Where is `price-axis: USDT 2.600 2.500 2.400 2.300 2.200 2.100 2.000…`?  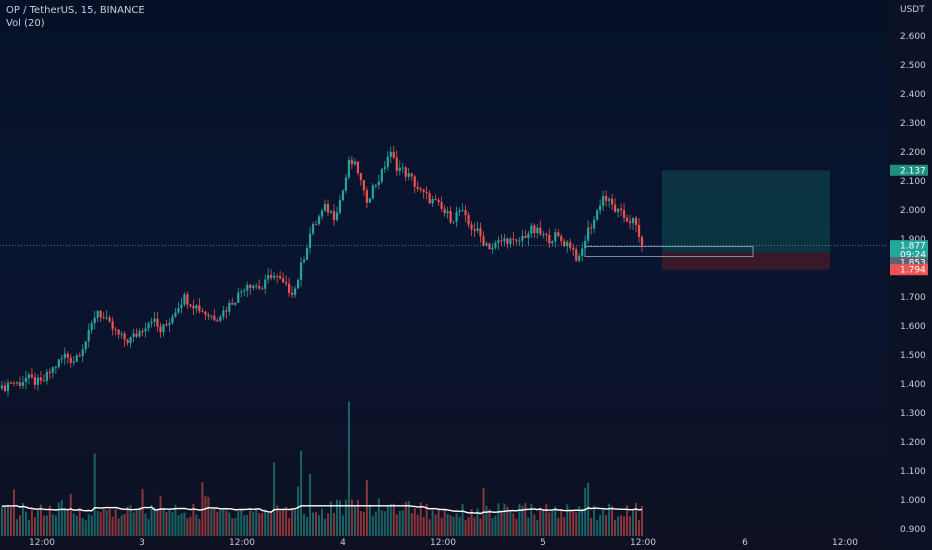 price-axis: USDT 2.600 2.500 2.400 2.300 2.200 2.100 2.000… is located at coordinates (913, 270).